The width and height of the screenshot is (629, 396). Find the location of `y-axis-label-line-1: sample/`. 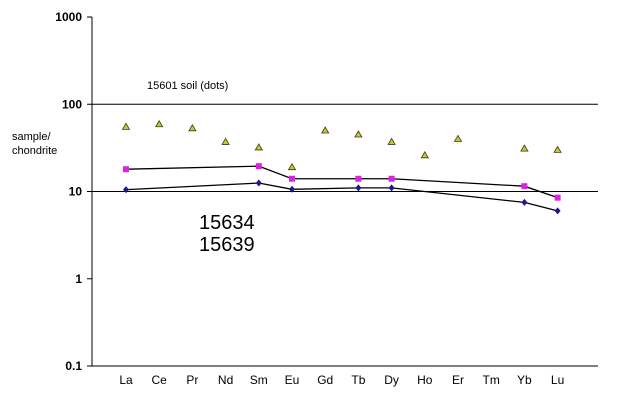

y-axis-label-line-1: sample/ is located at coordinates (31, 137).